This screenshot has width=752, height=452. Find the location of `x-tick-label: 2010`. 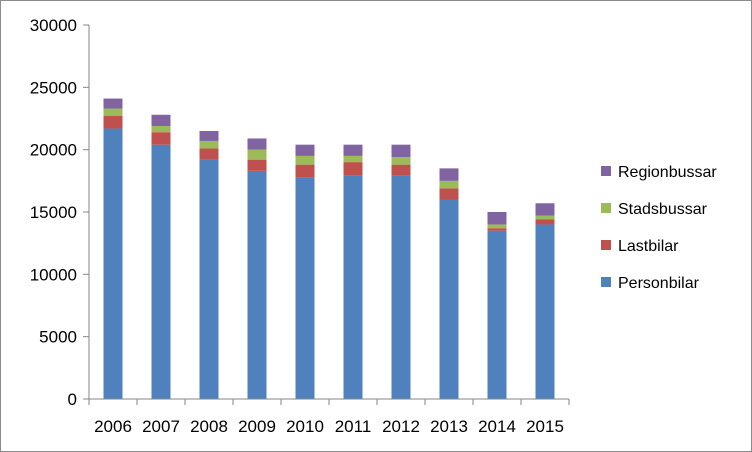

x-tick-label: 2010 is located at coordinates (305, 426).